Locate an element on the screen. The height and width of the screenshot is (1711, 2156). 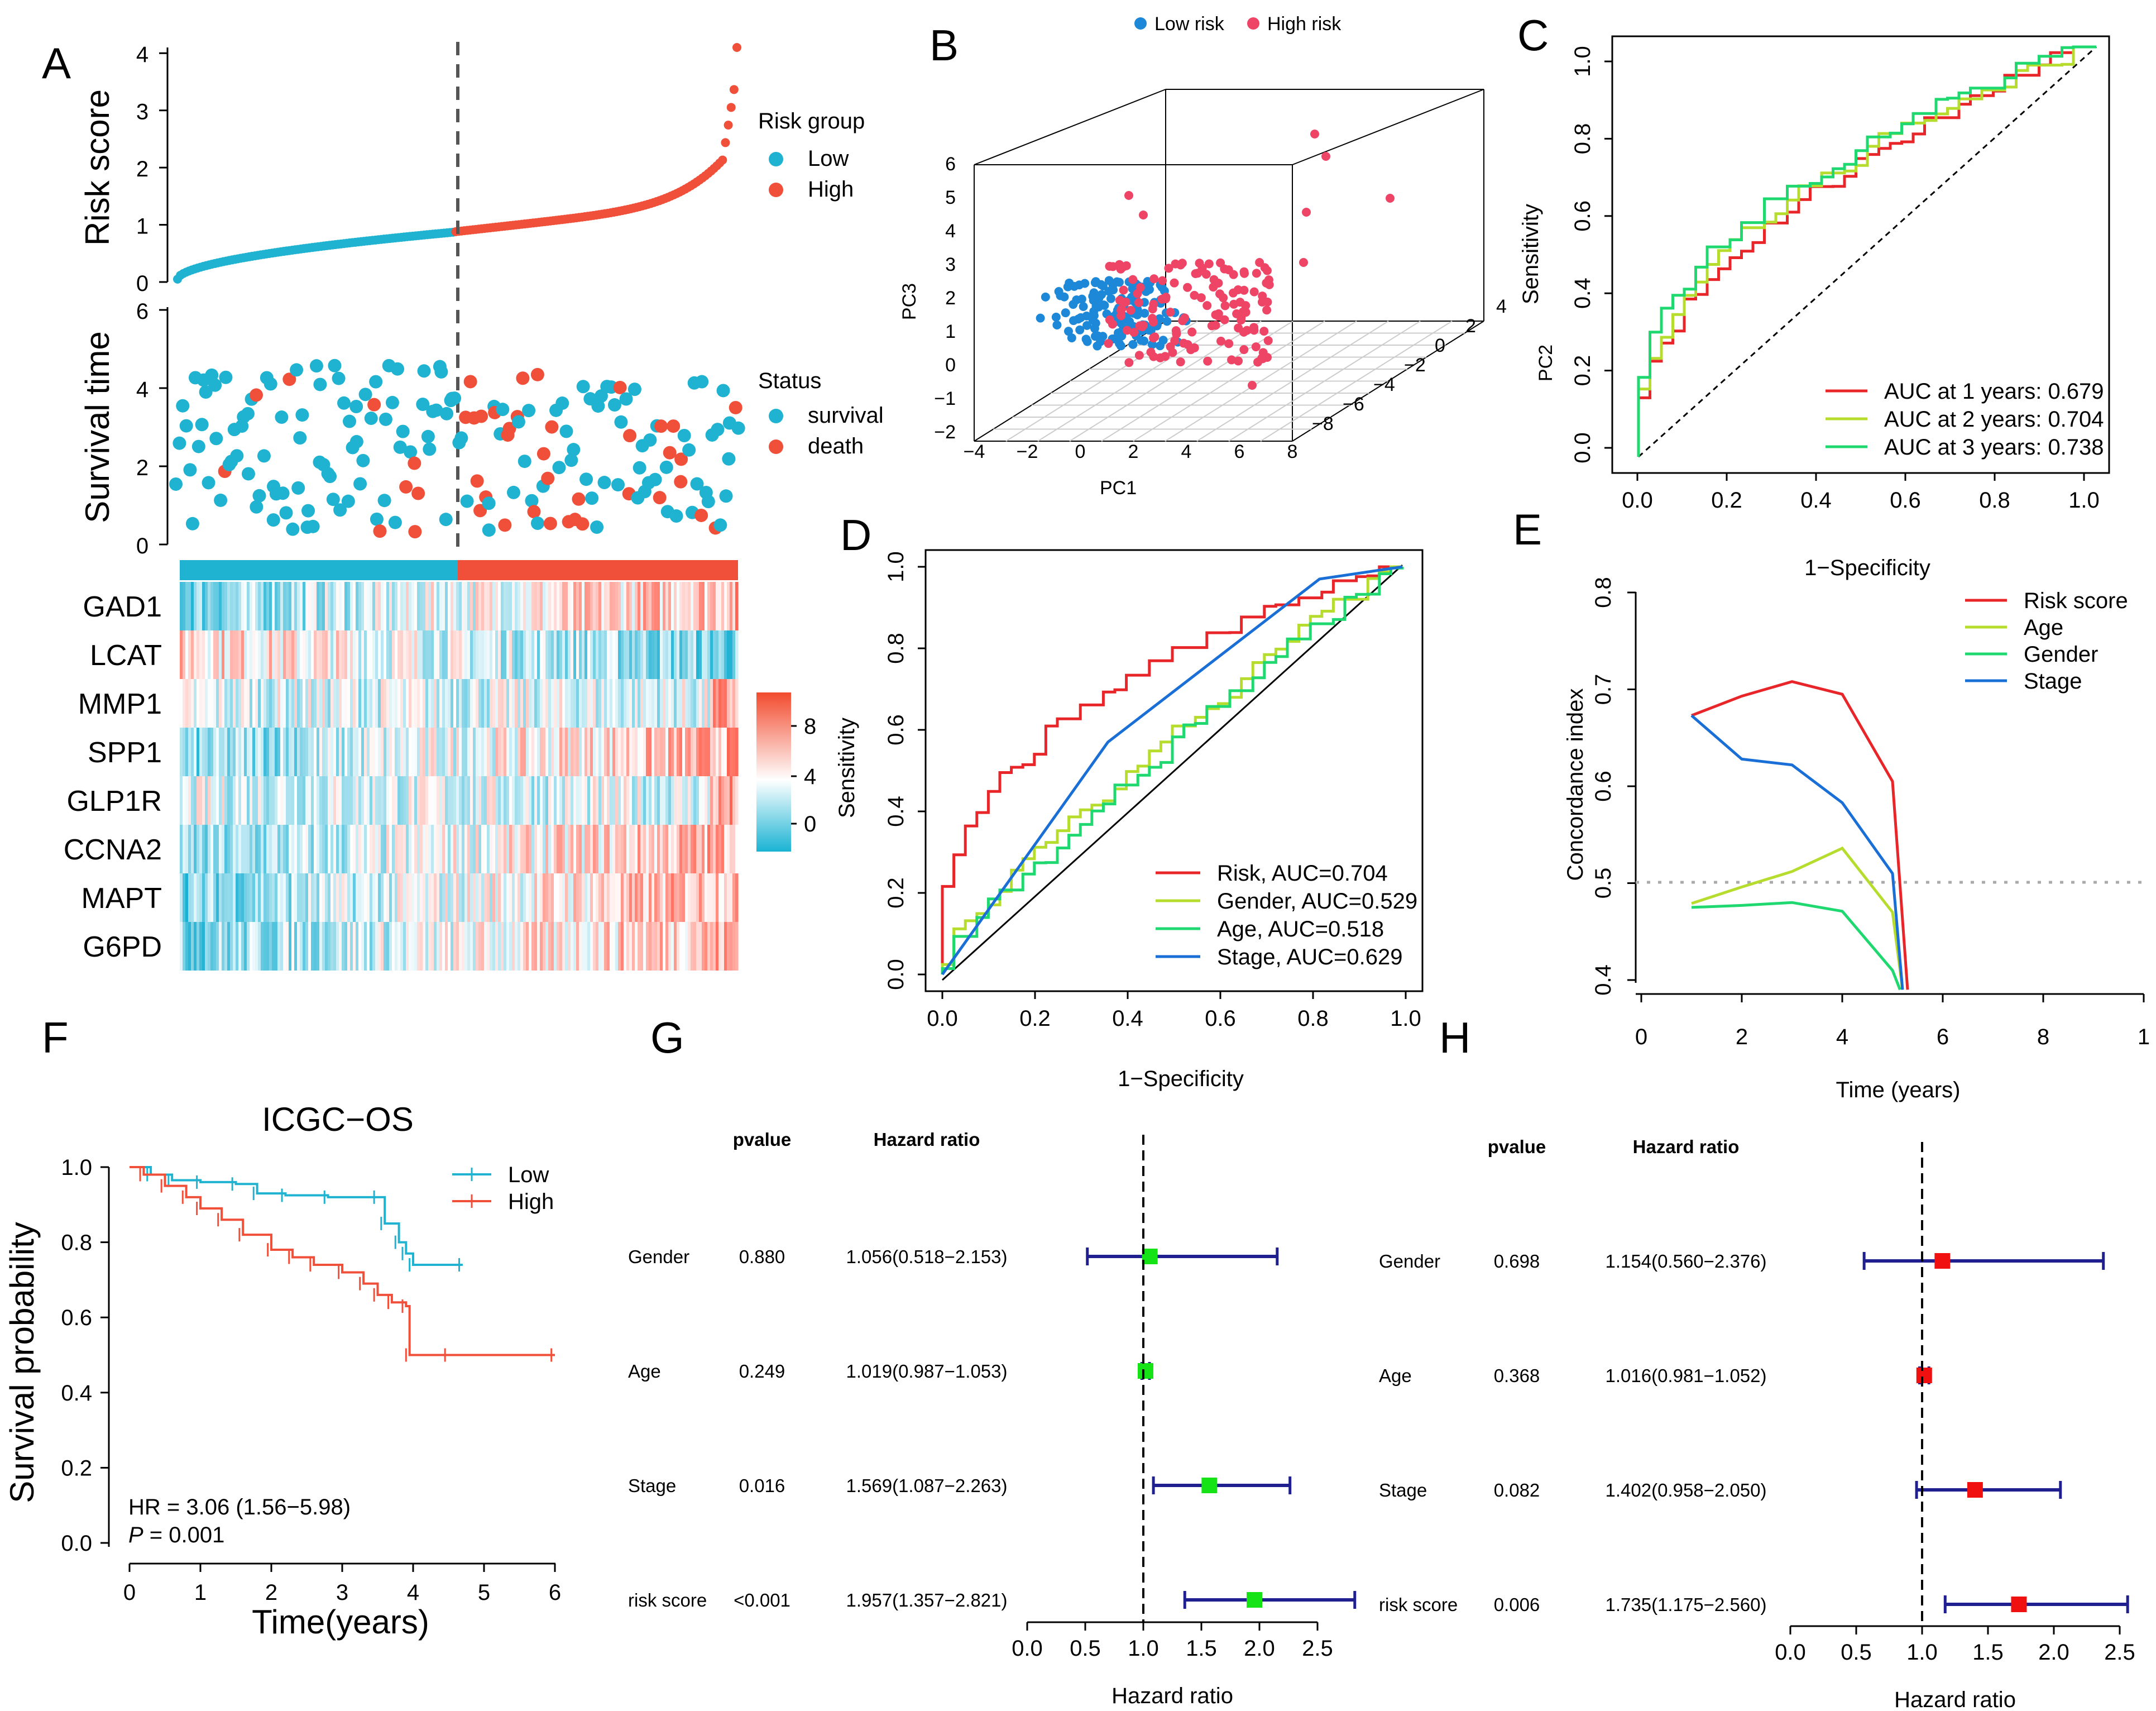
gene-label: MAPT is located at coordinates (122, 898).